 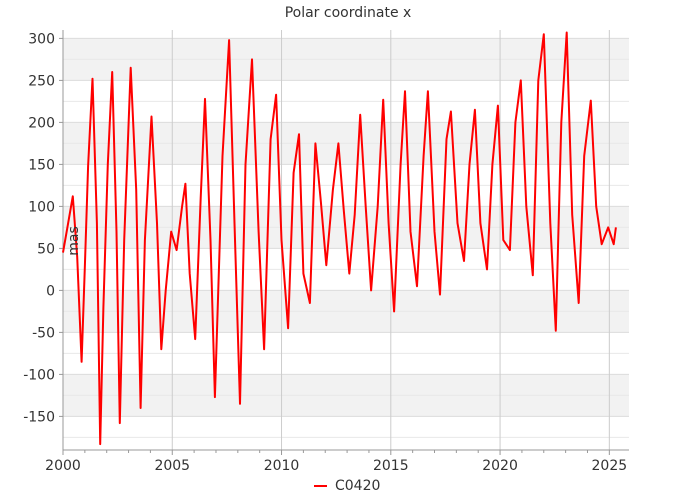 What do you see at coordinates (41, 123) in the screenshot?
I see `y-tick-label: 200` at bounding box center [41, 123].